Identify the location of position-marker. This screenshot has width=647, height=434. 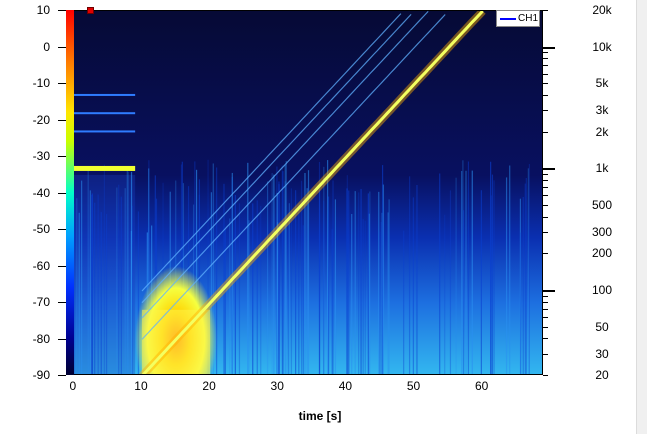
(90, 10).